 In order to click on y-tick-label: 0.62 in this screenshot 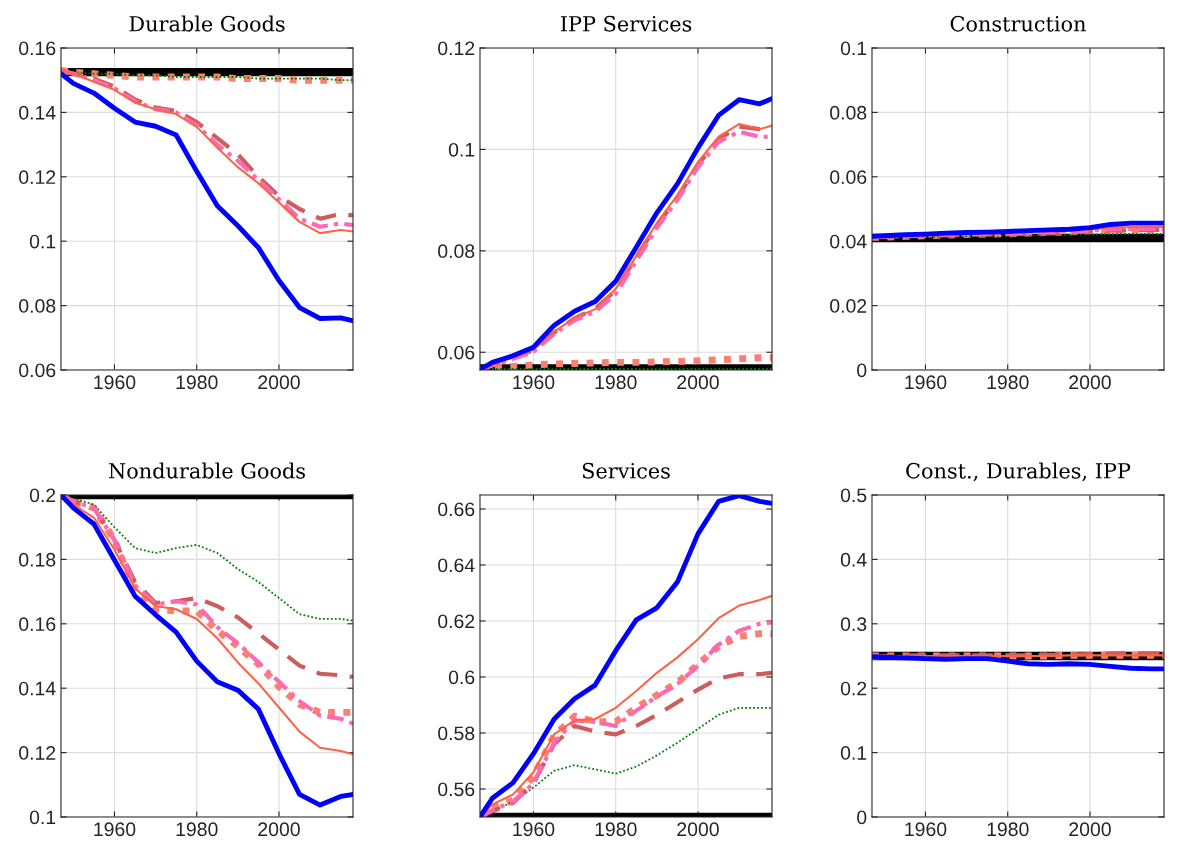, I will do `click(456, 621)`.